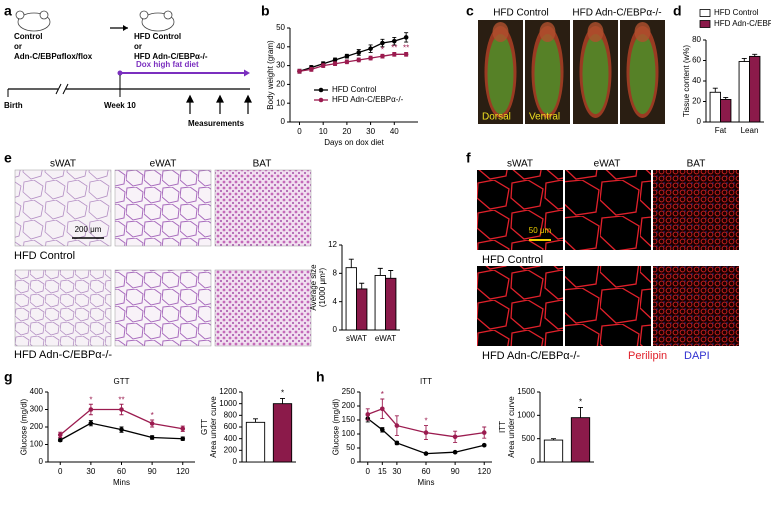 This screenshot has height=508, width=771. What do you see at coordinates (647, 356) in the screenshot?
I see `stain-label: Perilipin` at bounding box center [647, 356].